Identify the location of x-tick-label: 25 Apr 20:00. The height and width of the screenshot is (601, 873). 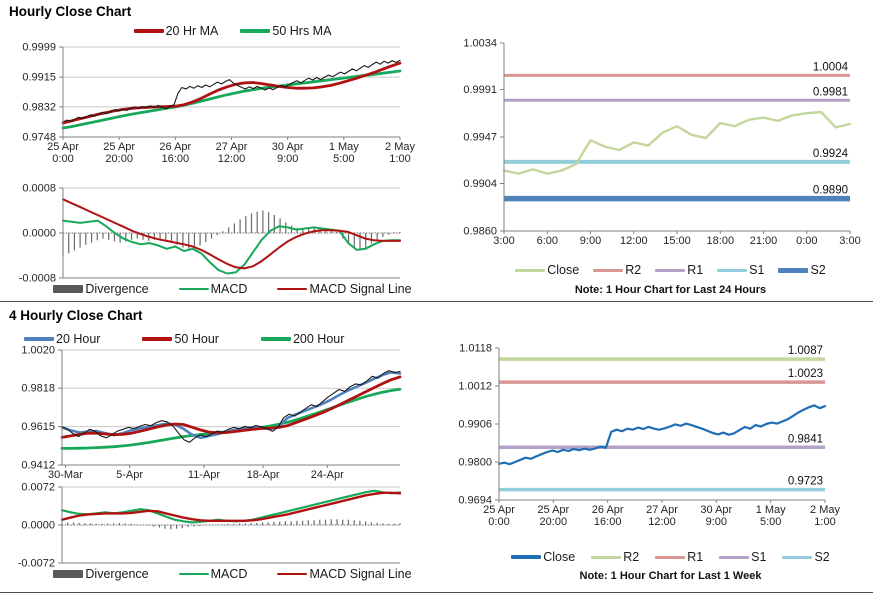
(553, 516).